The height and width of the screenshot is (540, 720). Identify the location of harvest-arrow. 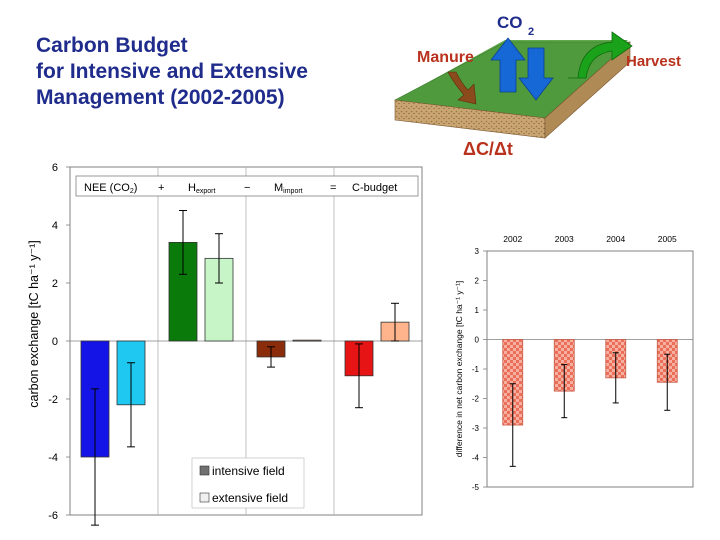
(600, 55).